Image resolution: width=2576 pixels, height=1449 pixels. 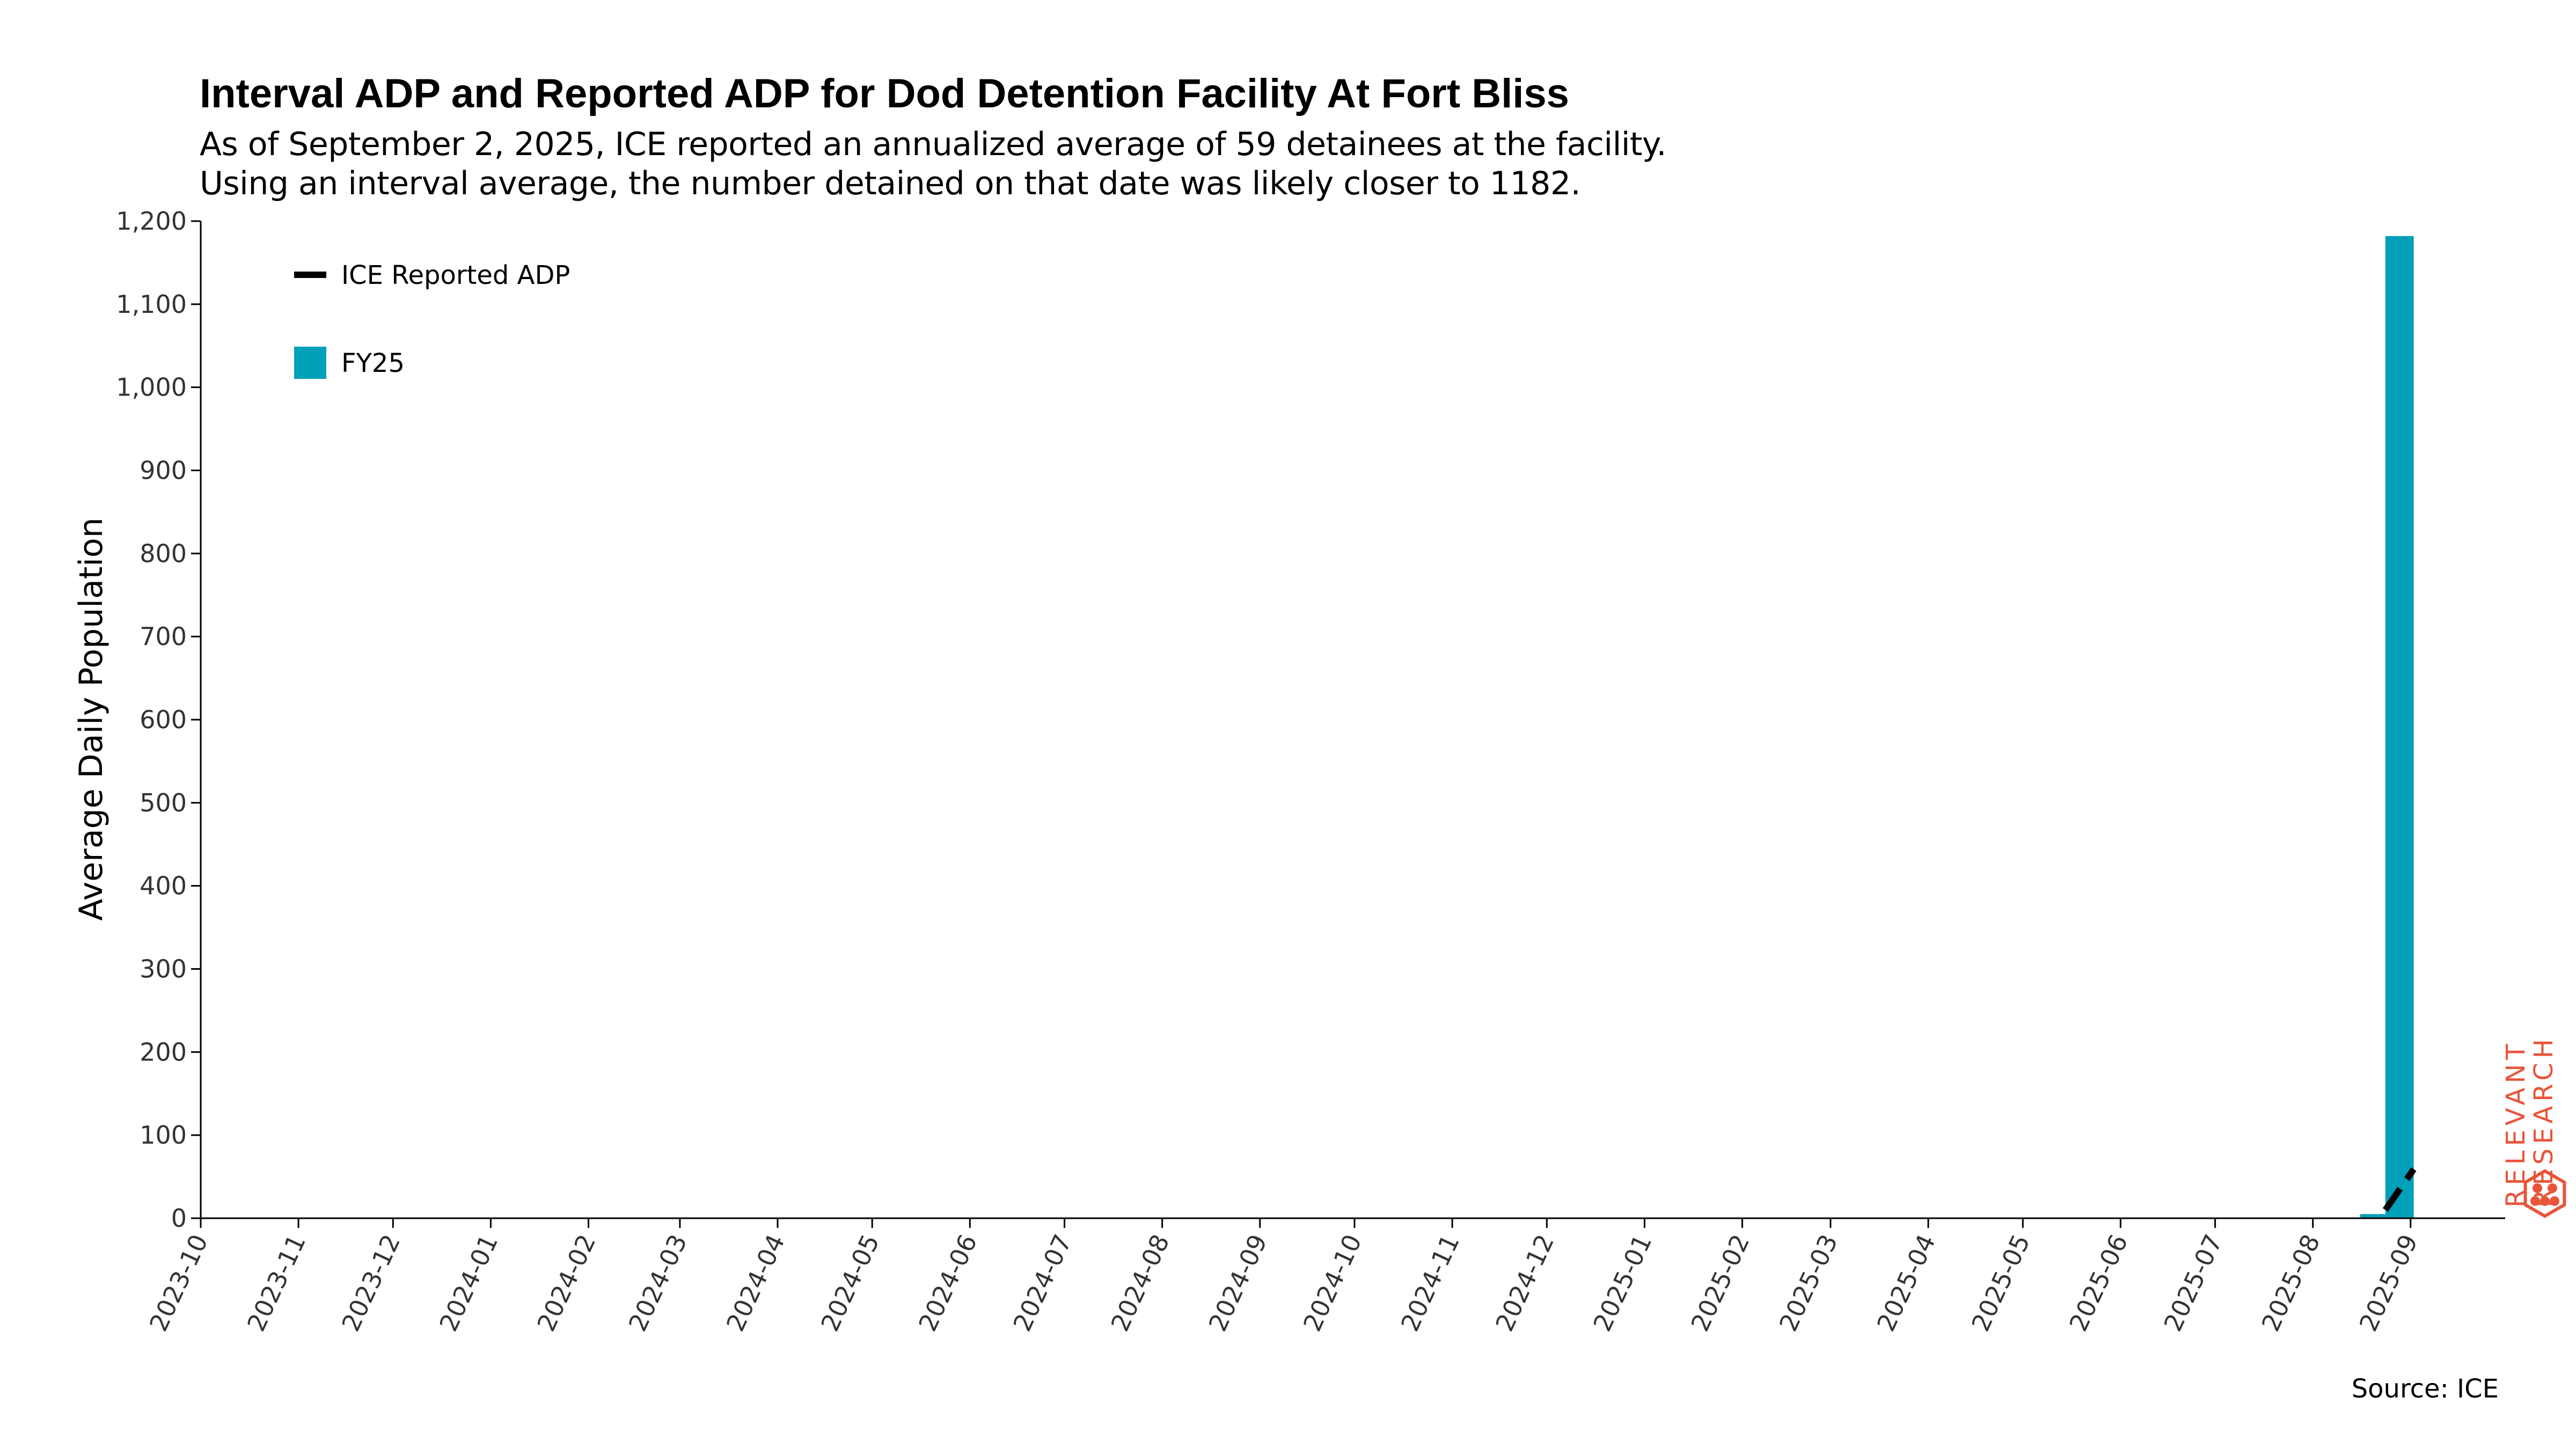 What do you see at coordinates (756, 1283) in the screenshot?
I see `x-tick-label: 2024-04` at bounding box center [756, 1283].